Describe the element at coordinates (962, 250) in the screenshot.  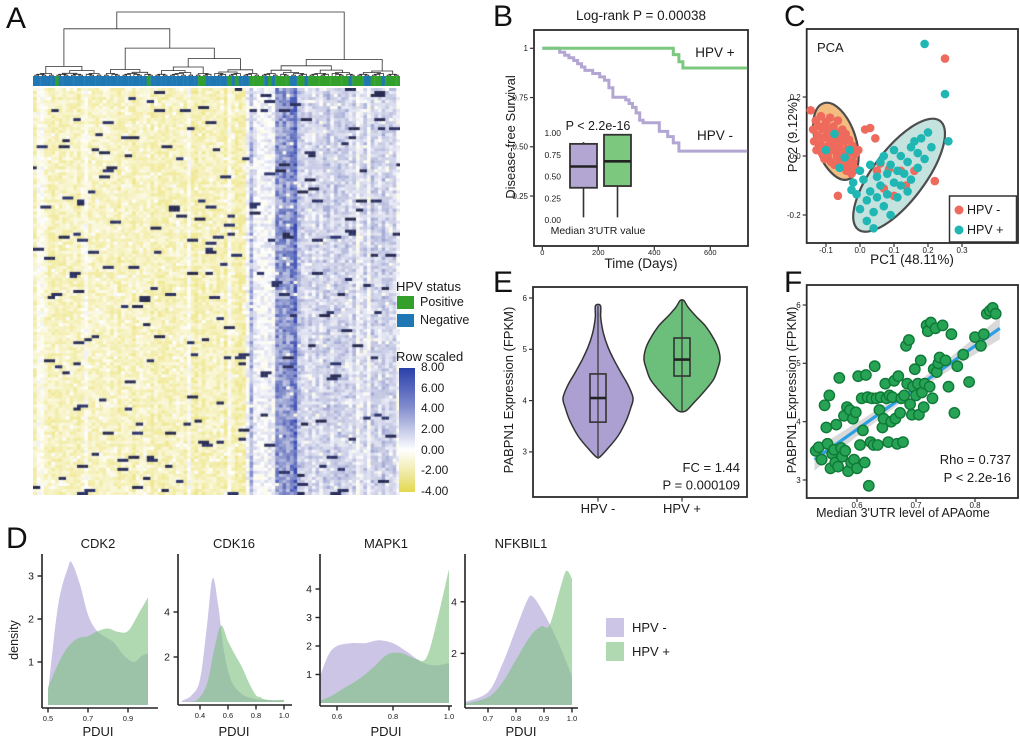
I see `chart-element: 0.3` at that location.